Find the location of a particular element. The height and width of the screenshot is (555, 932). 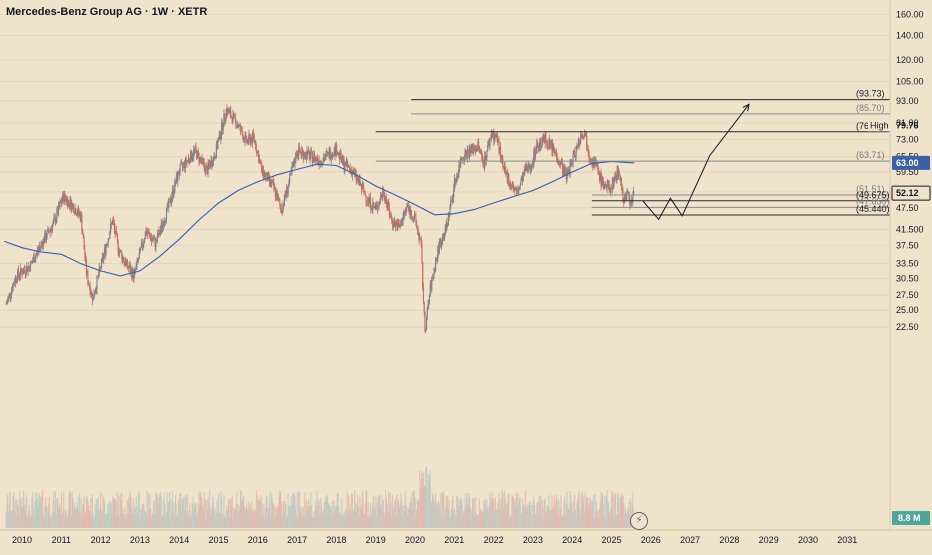

price-tag-text: 52.12 is located at coordinates (907, 193).